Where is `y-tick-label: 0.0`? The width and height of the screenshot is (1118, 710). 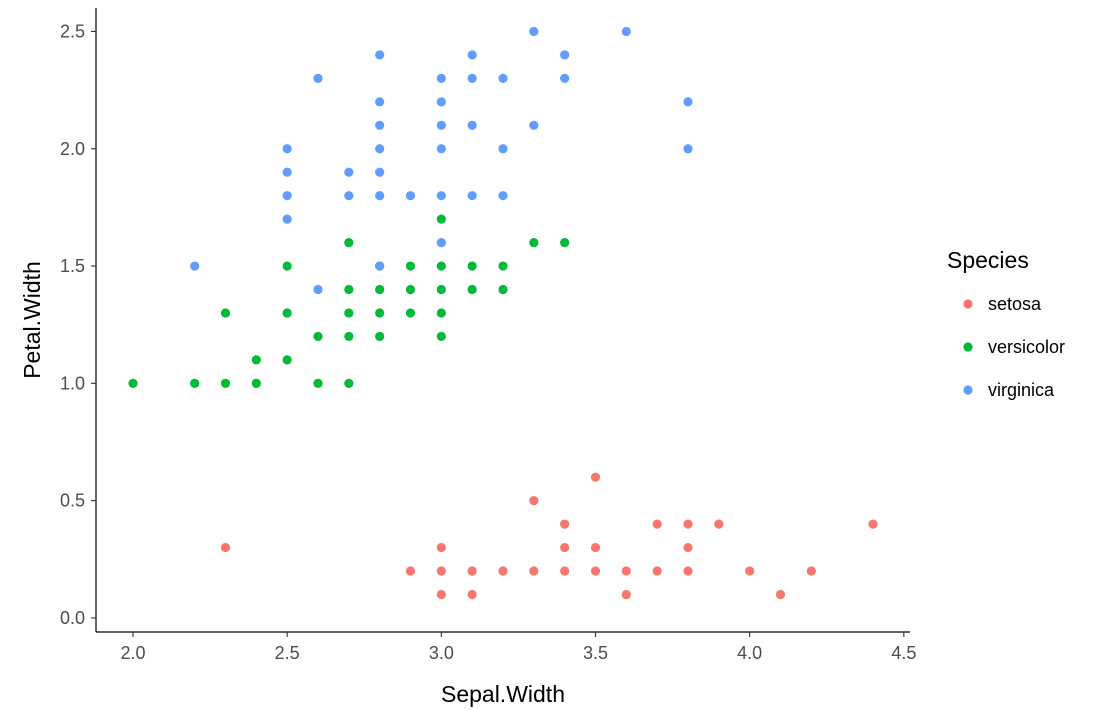
y-tick-label: 0.0 is located at coordinates (72, 618).